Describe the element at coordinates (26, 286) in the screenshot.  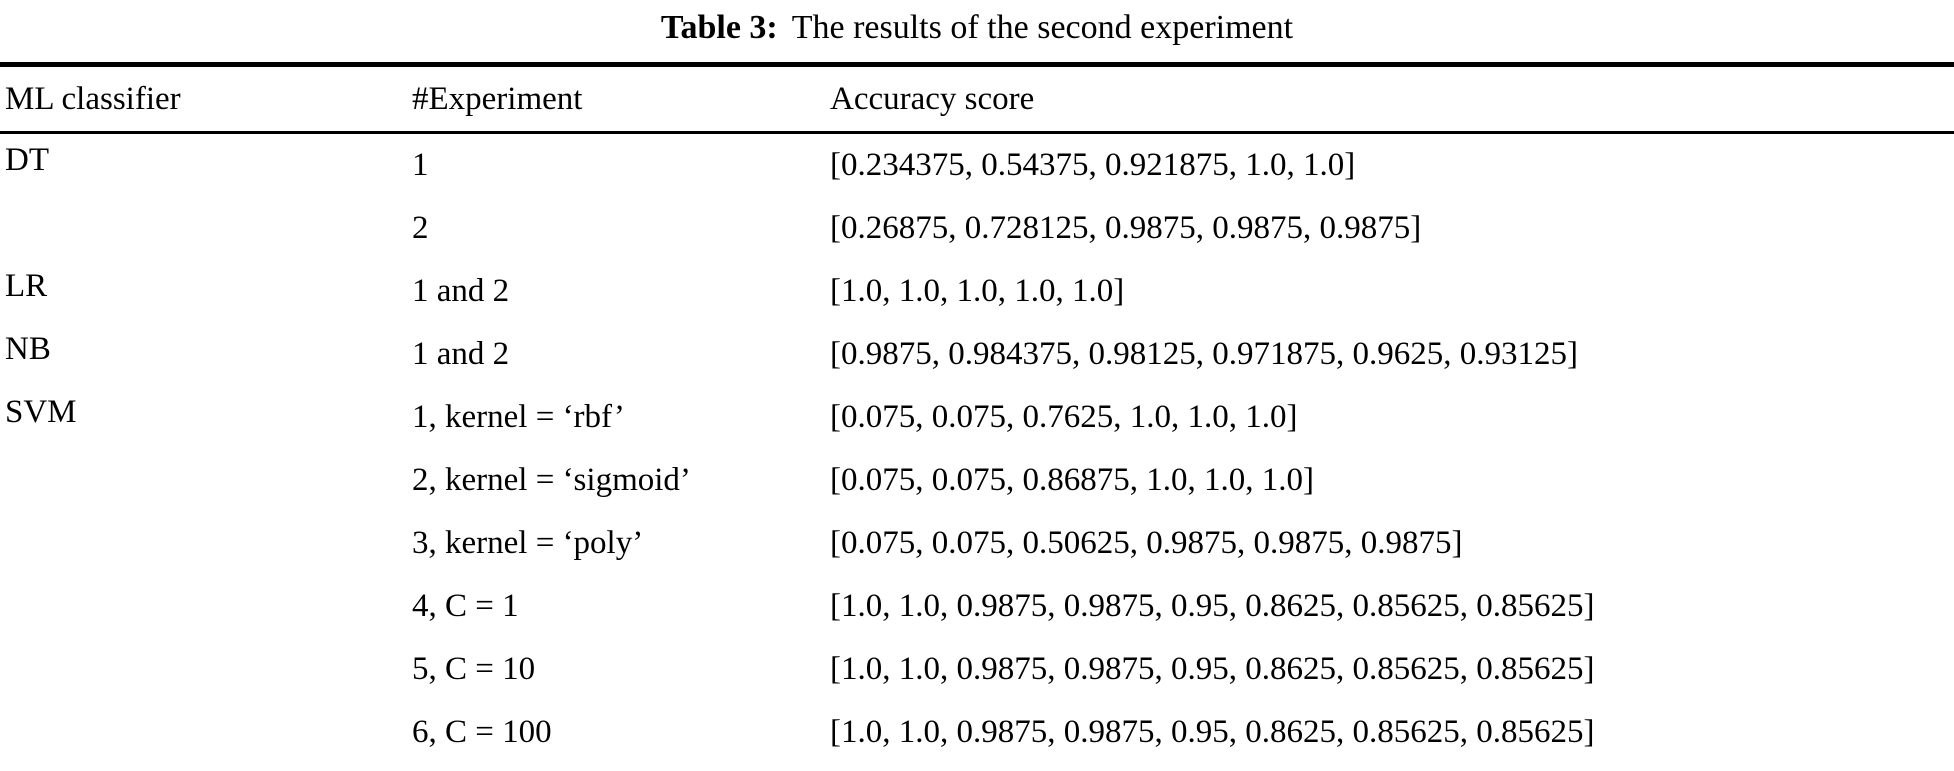
I see `cell-classifier: LR` at that location.